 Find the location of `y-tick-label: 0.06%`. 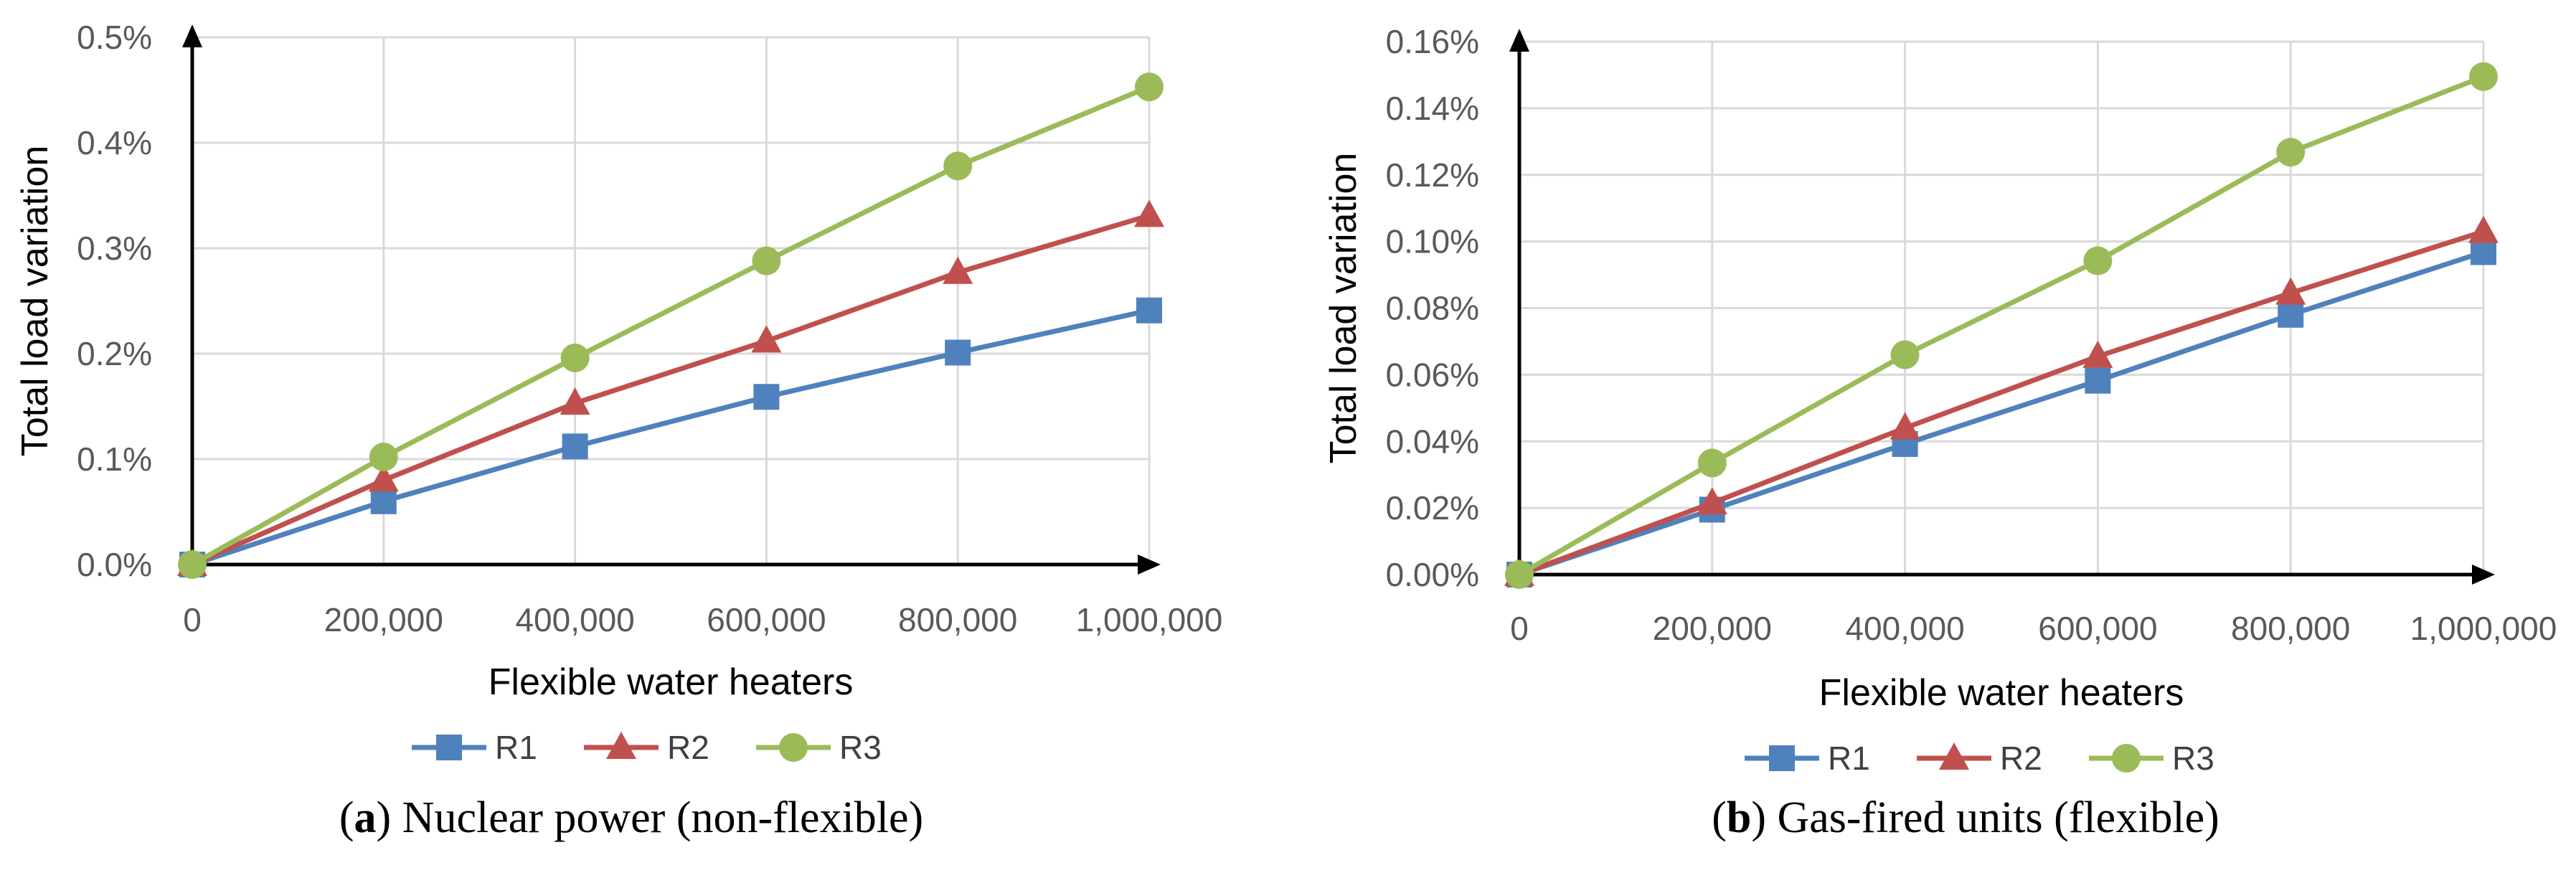

y-tick-label: 0.06% is located at coordinates (1432, 375).